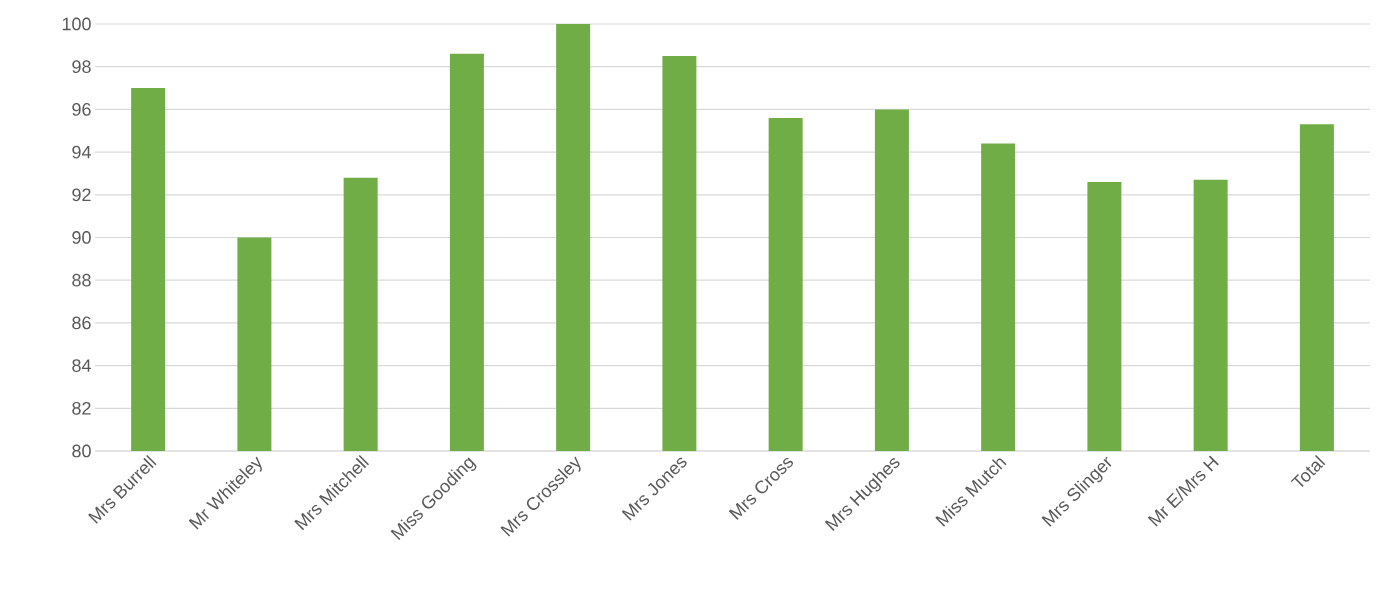  What do you see at coordinates (81, 237) in the screenshot?
I see `y-tick-label: 90` at bounding box center [81, 237].